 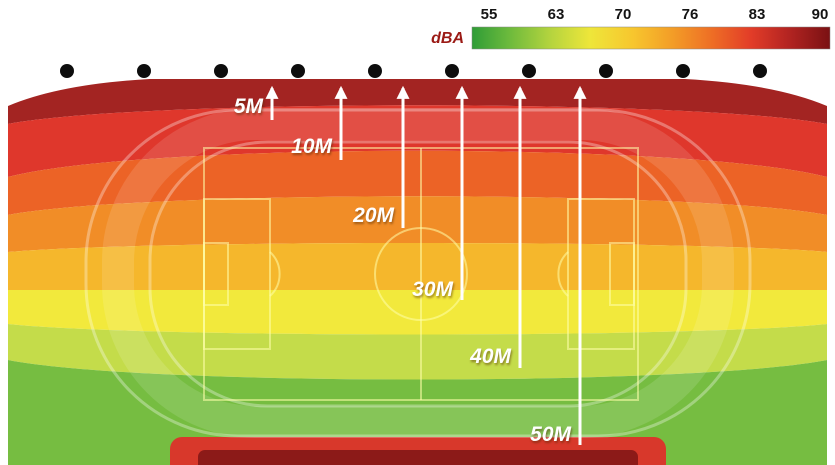 What do you see at coordinates (373, 215) in the screenshot?
I see `distance-label-20m: 20M` at bounding box center [373, 215].